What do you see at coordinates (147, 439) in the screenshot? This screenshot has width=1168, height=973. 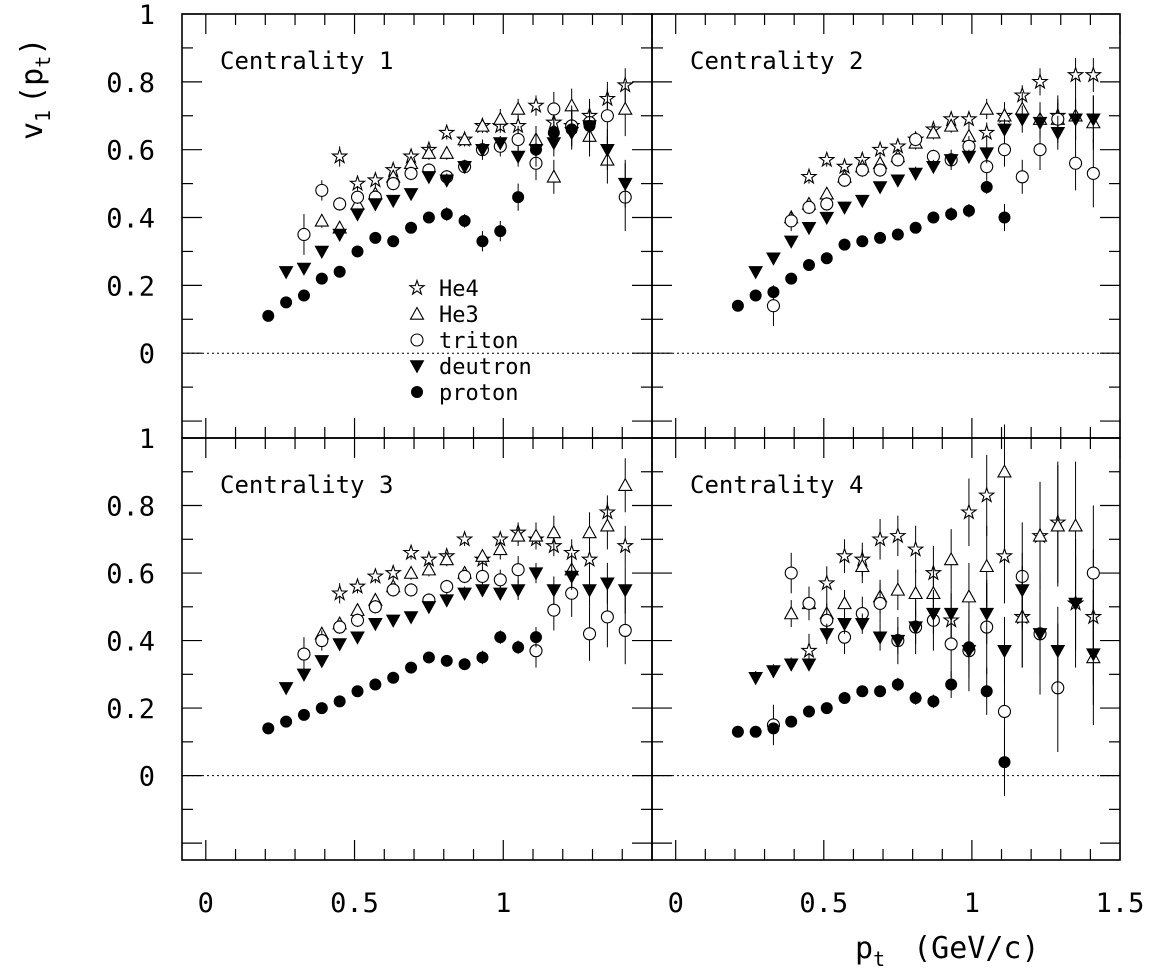 I see `y-tick-label: 1` at bounding box center [147, 439].